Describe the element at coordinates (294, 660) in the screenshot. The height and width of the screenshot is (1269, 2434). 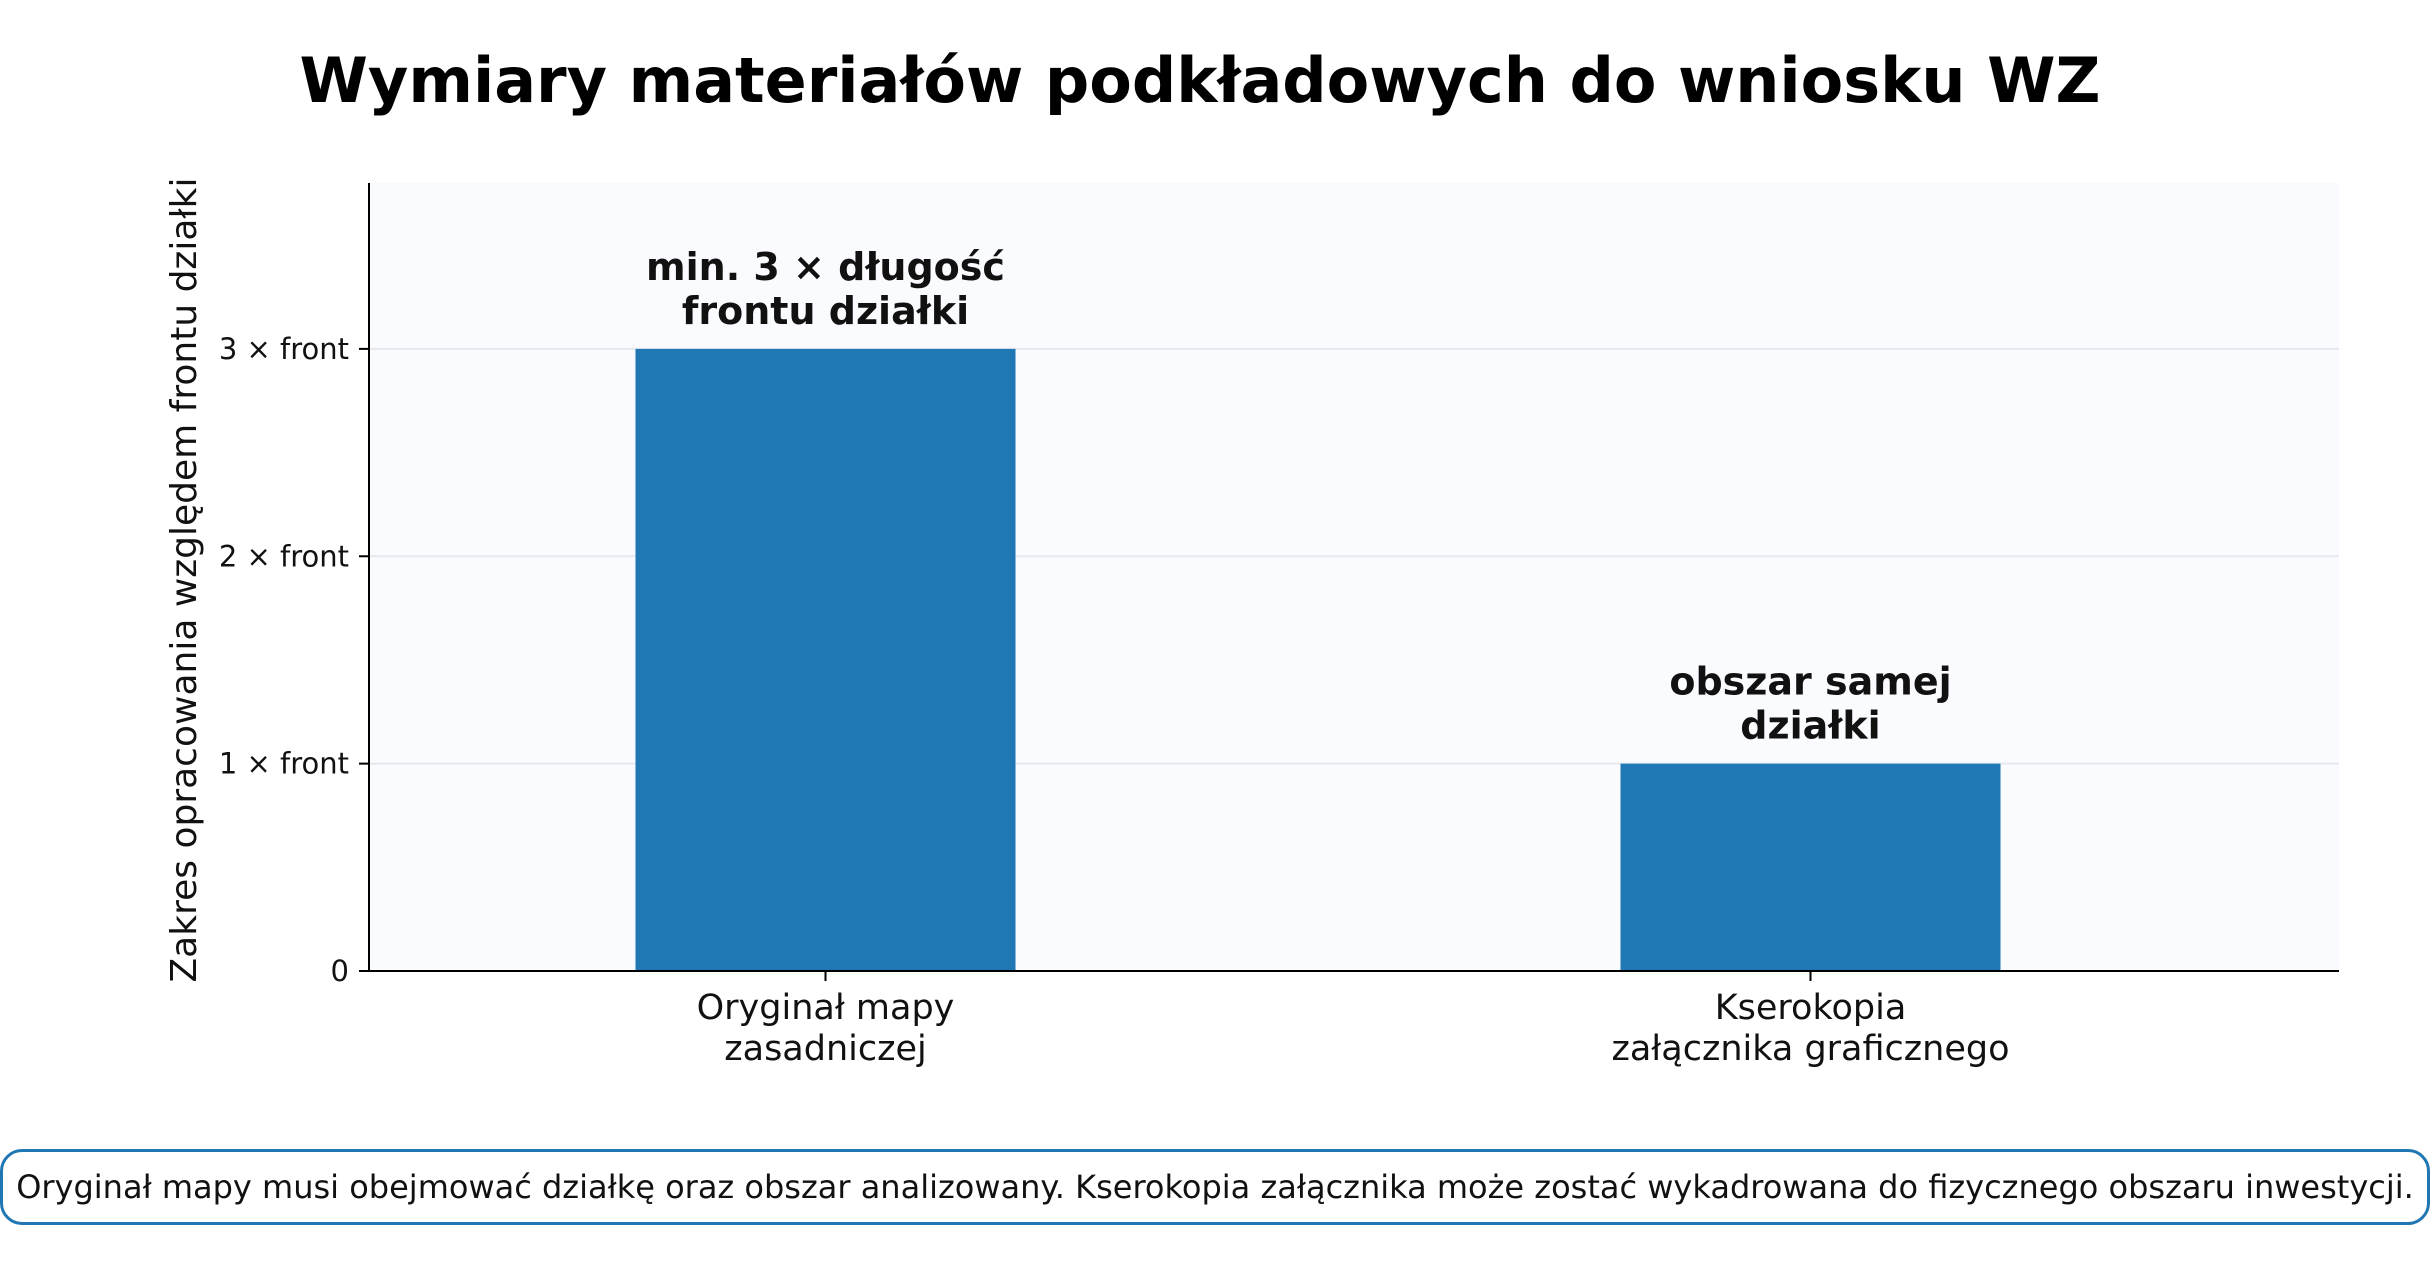
I see `y-ticks: 0 1 × front 2 × front 3 × front` at that location.